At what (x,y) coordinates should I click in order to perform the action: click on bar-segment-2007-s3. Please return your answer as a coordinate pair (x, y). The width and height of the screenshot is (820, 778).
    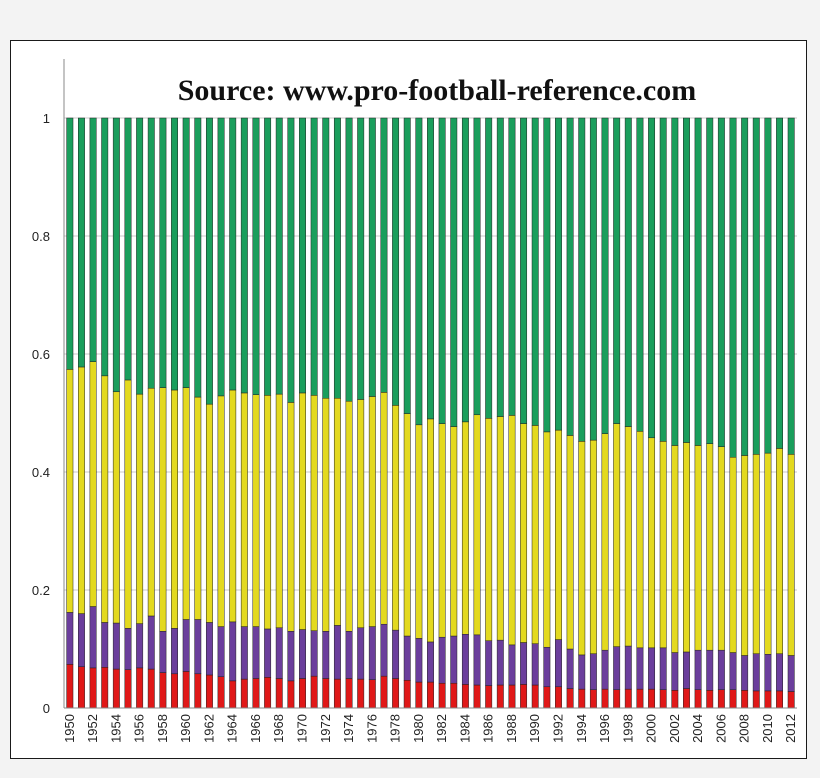
    Looking at the image, I should click on (733, 287).